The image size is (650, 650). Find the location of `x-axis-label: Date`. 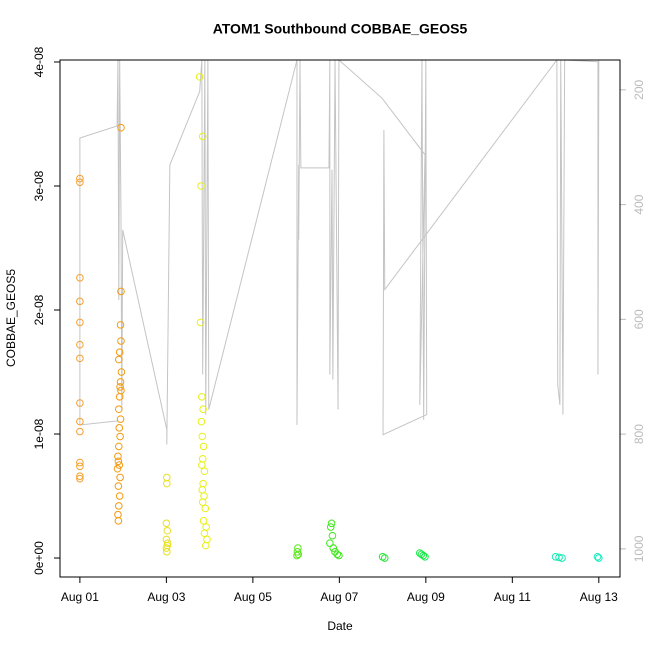

x-axis-label: Date is located at coordinates (340, 626).